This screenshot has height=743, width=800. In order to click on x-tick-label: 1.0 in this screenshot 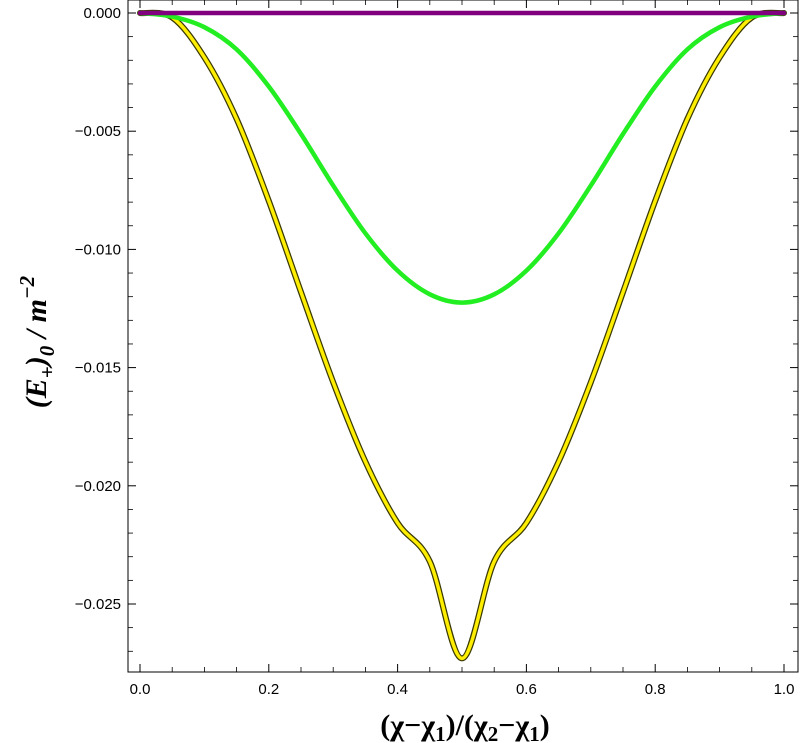, I will do `click(784, 689)`.